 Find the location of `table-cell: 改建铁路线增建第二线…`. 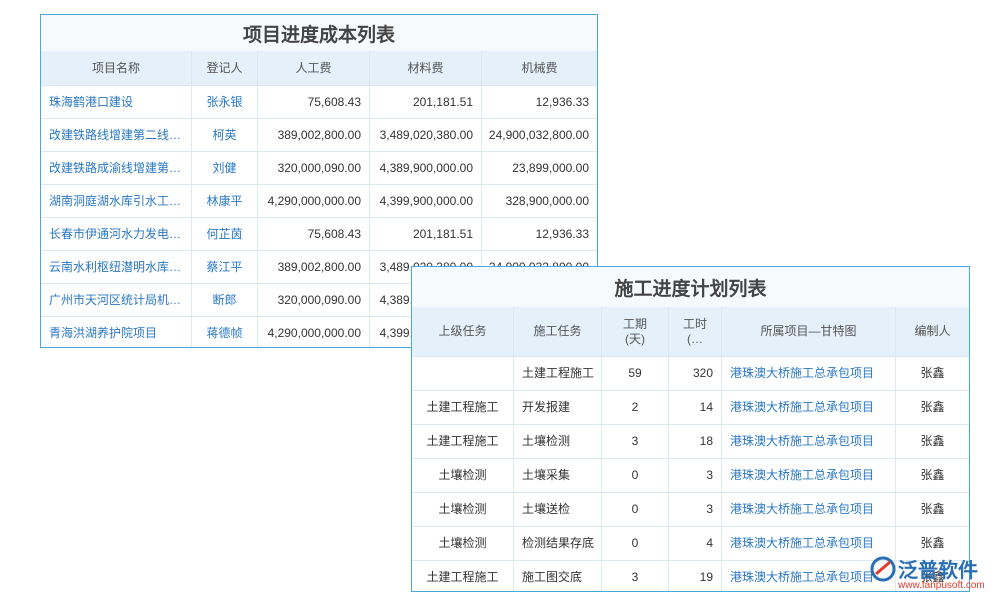

table-cell: 改建铁路线增建第二线… is located at coordinates (116, 135).